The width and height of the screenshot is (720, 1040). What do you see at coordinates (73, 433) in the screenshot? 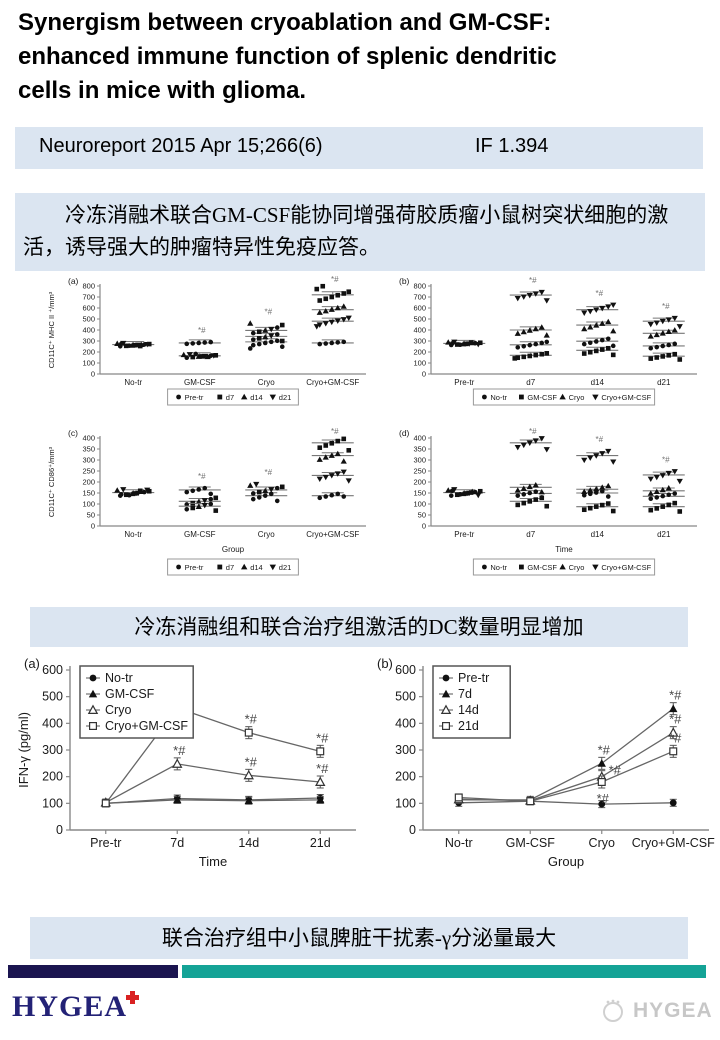
I see `svg-text: (c)` at bounding box center [73, 433].